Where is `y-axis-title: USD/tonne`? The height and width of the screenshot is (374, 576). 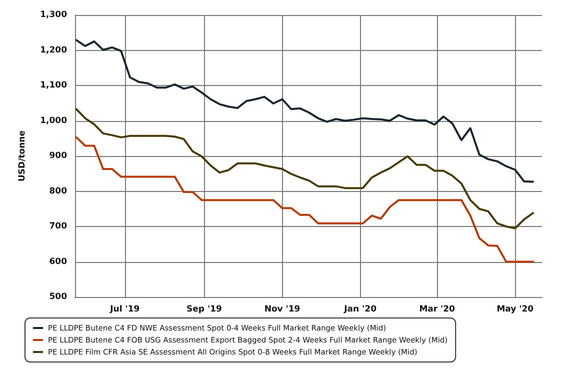
y-axis-title: USD/tonne is located at coordinates (23, 156).